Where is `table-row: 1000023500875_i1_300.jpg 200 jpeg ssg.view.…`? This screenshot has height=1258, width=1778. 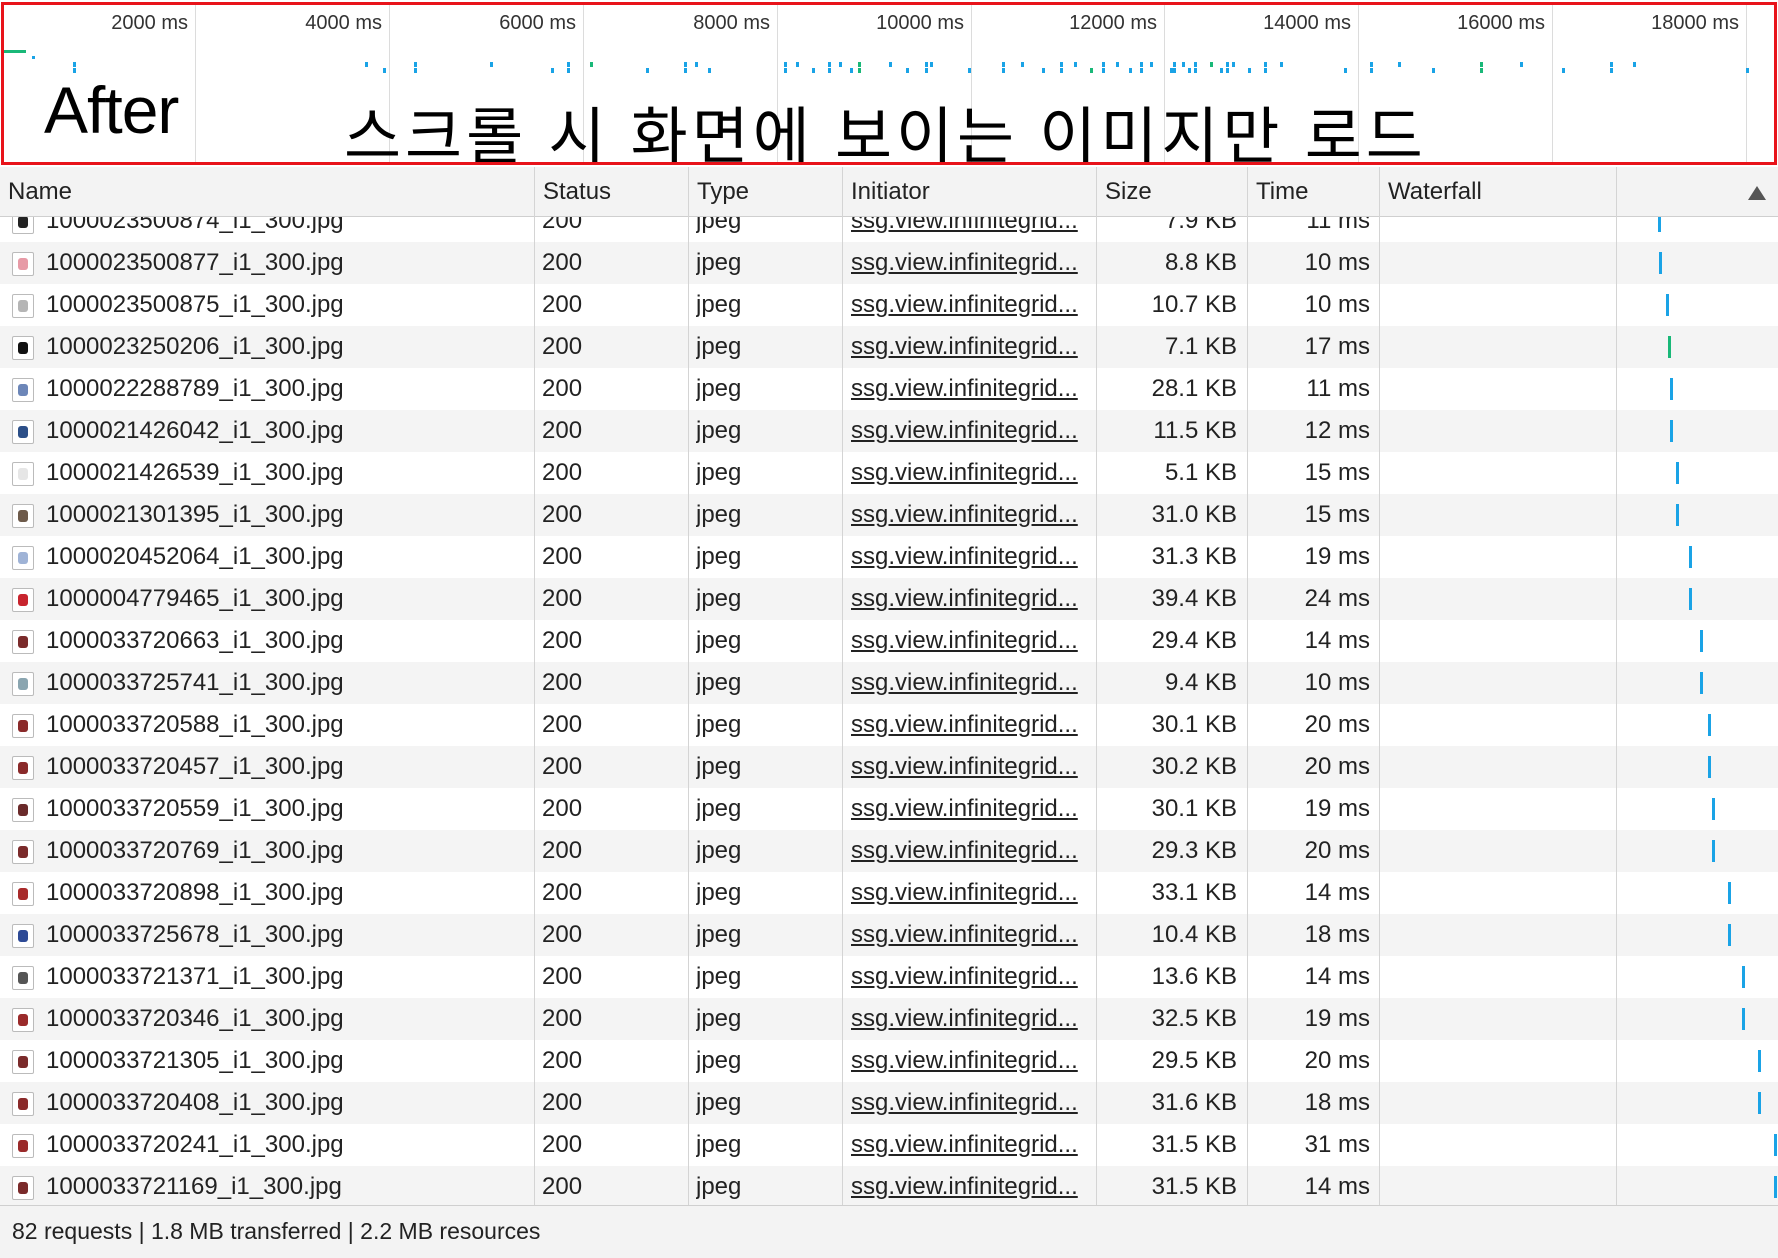 table-row: 1000023500875_i1_300.jpg 200 jpeg ssg.view.… is located at coordinates (889, 305).